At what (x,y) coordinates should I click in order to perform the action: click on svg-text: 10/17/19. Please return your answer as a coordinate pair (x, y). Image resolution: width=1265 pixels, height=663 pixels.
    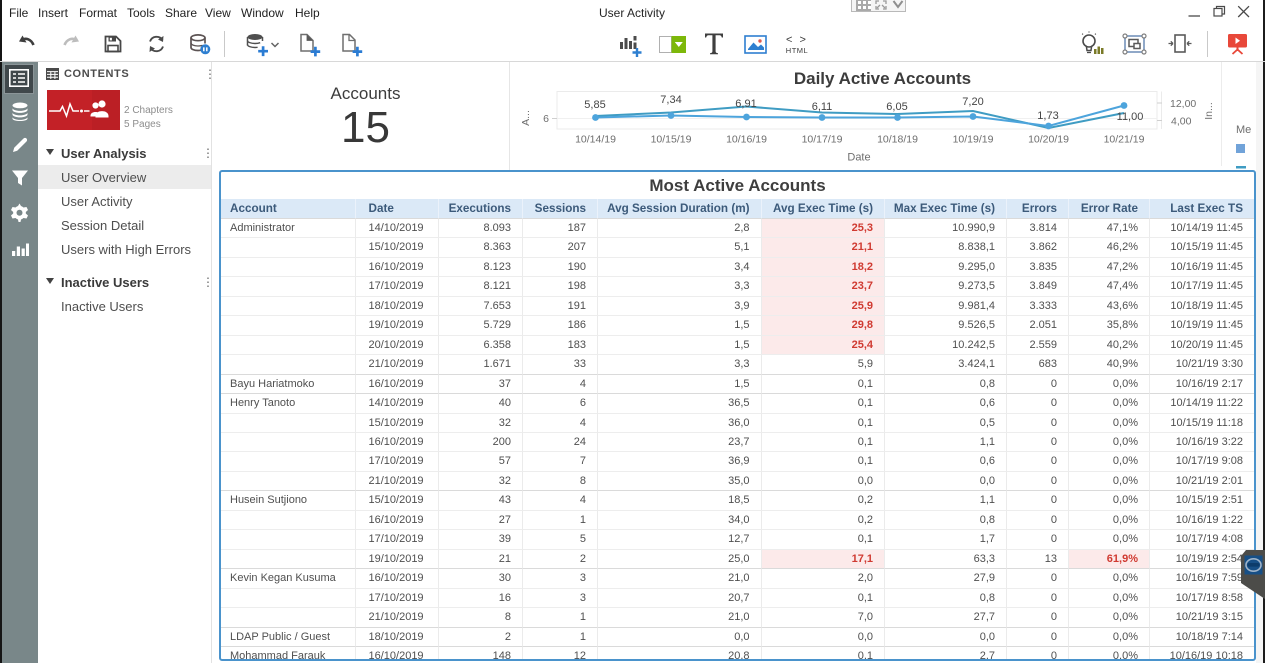
    Looking at the image, I should click on (822, 140).